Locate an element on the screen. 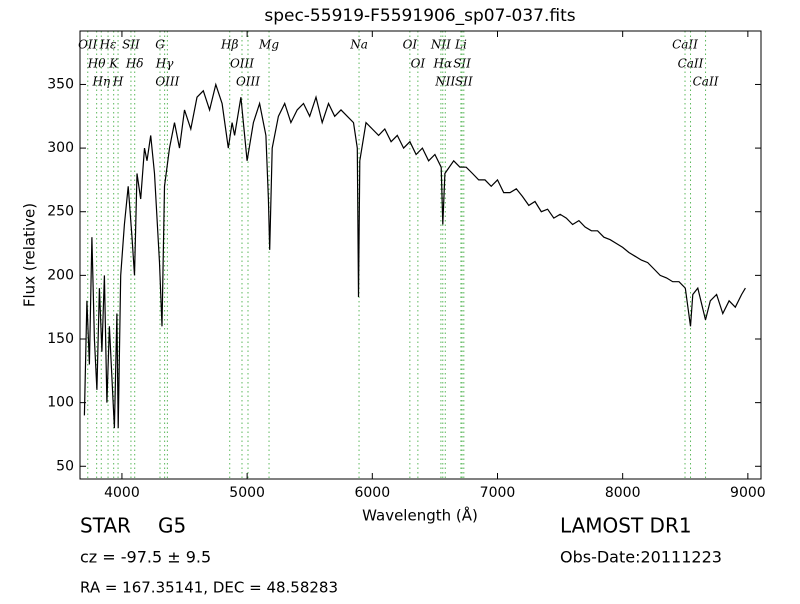 Image resolution: width=800 pixels, height=604 pixels. spectral-line-label: Hθ is located at coordinates (96, 64).